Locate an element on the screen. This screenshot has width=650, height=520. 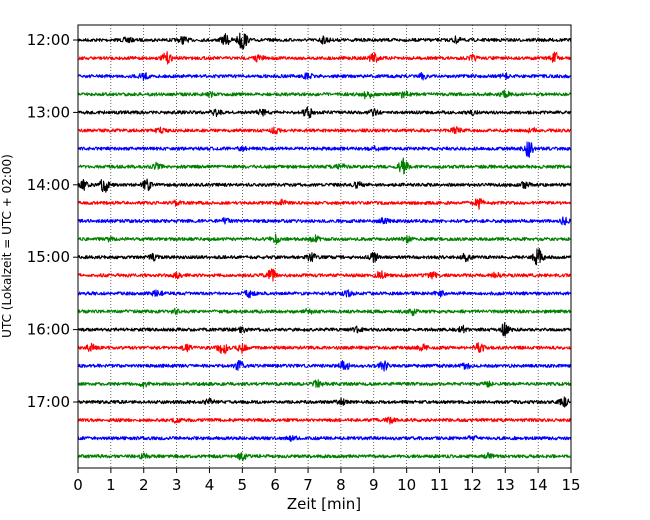
y-tick-label: 14:00 is located at coordinates (48, 185).